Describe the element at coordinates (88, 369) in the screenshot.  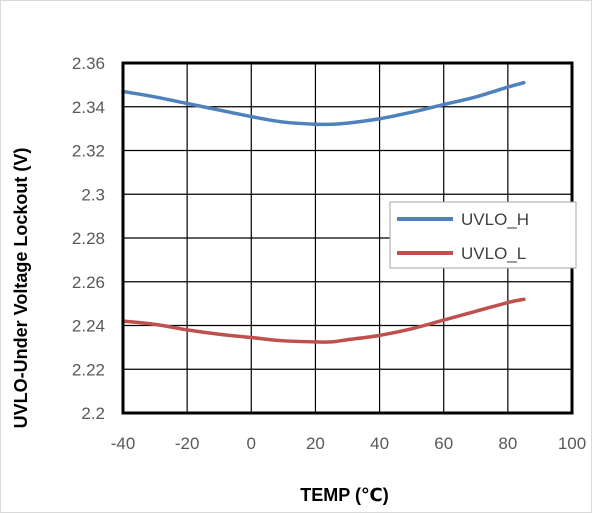
I see `y-tick-label: 2.22` at that location.